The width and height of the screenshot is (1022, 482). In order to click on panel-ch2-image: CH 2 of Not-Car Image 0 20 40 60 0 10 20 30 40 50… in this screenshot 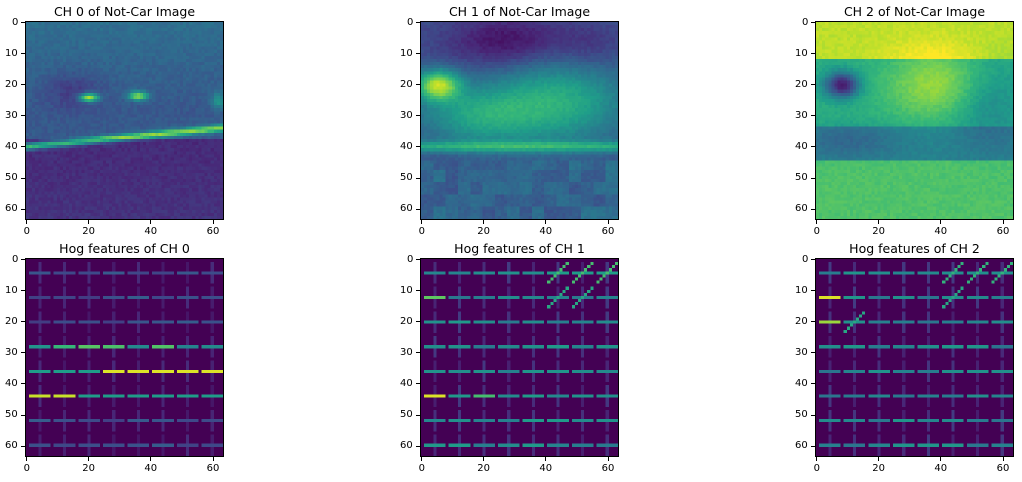, I will do `click(904, 120)`.